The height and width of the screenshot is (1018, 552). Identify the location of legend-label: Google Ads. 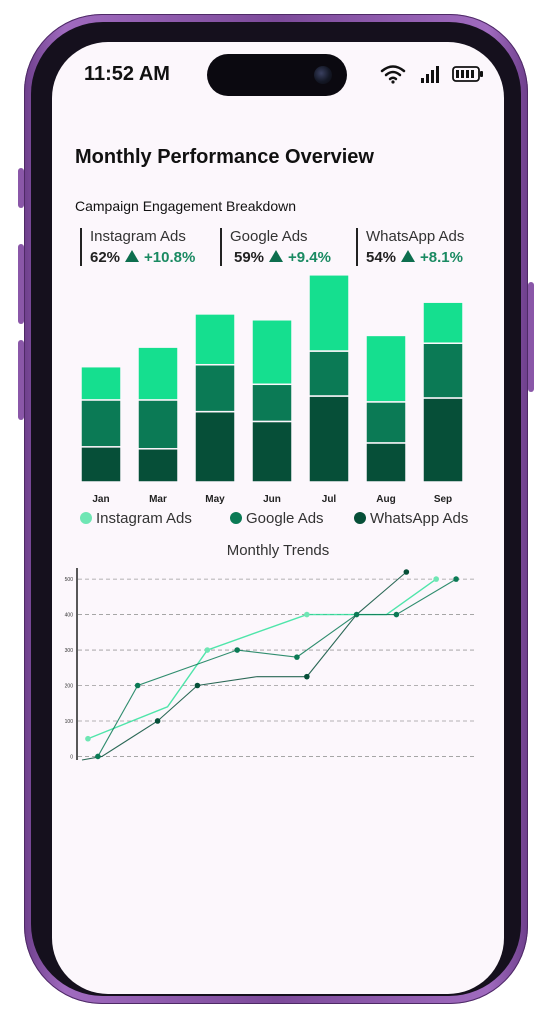
(285, 518).